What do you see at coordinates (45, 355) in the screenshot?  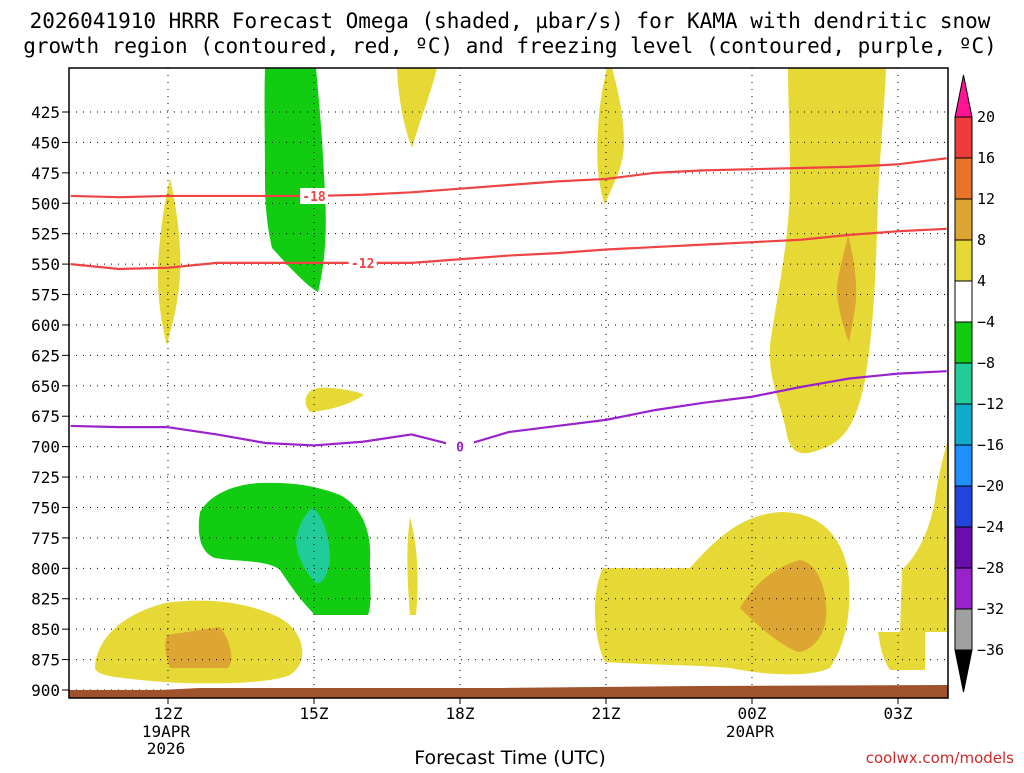 I see `y-tick-label: 625` at bounding box center [45, 355].